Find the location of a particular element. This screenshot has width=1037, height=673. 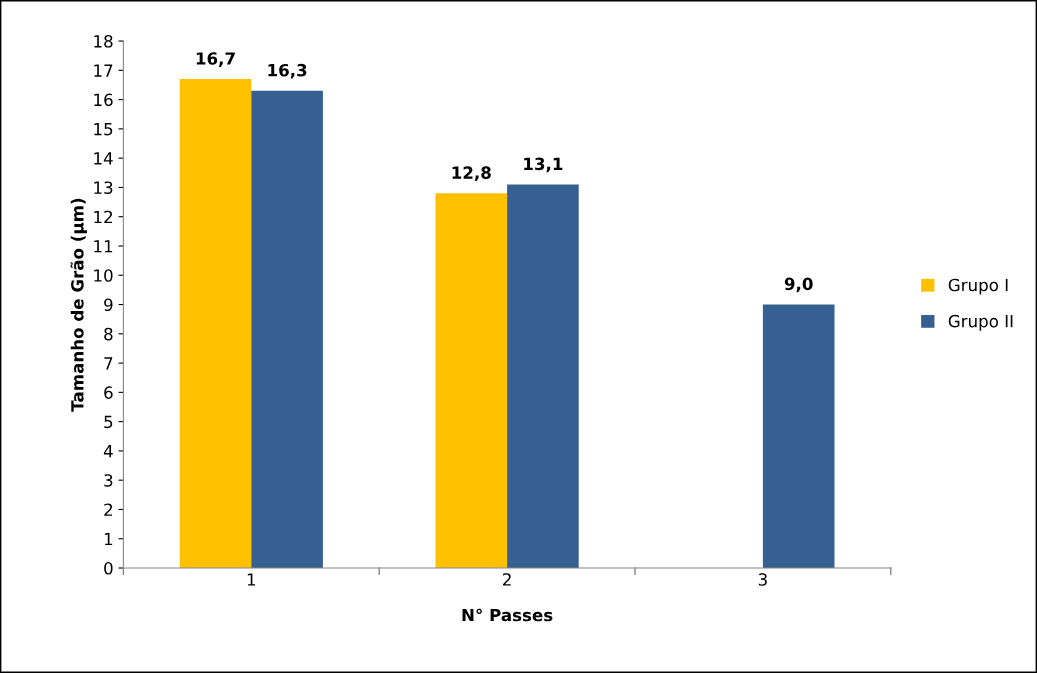

y-axis-title: Tamanho de Grão (µm) is located at coordinates (78, 305).